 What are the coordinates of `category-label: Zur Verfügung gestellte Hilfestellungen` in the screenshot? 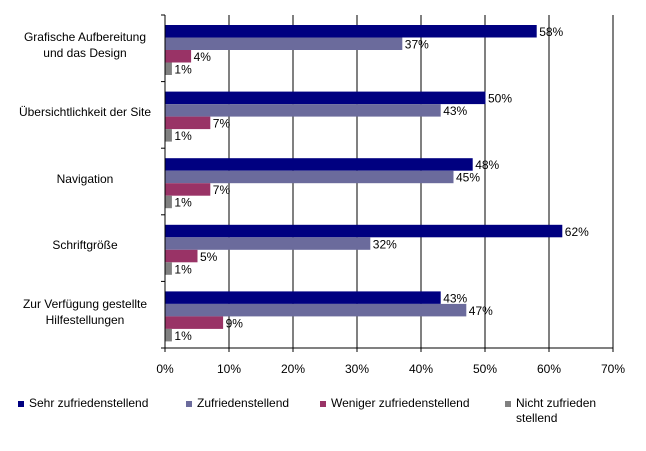 It's located at (85, 311).